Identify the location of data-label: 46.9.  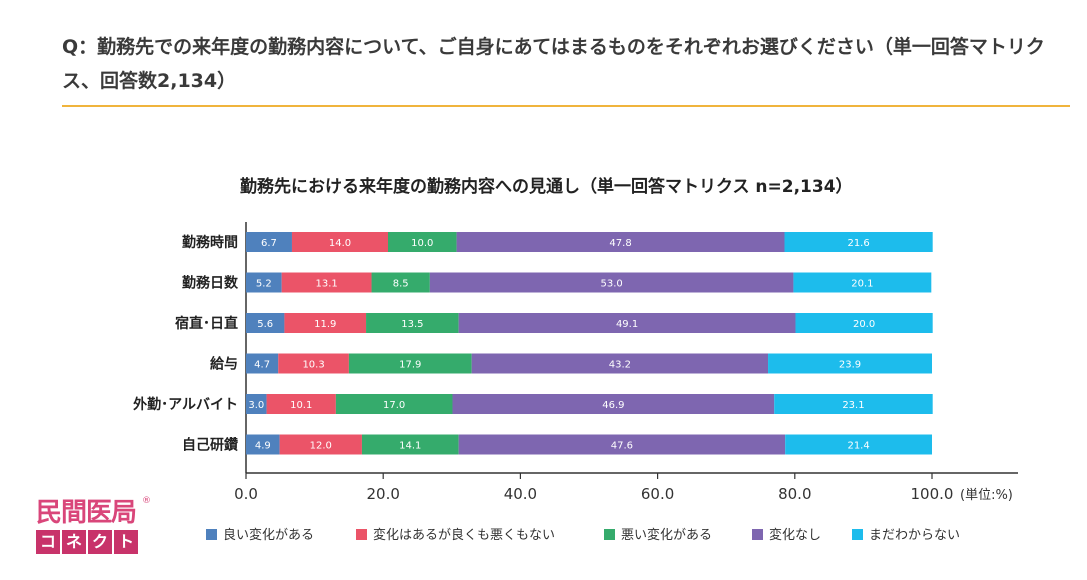
(613, 405).